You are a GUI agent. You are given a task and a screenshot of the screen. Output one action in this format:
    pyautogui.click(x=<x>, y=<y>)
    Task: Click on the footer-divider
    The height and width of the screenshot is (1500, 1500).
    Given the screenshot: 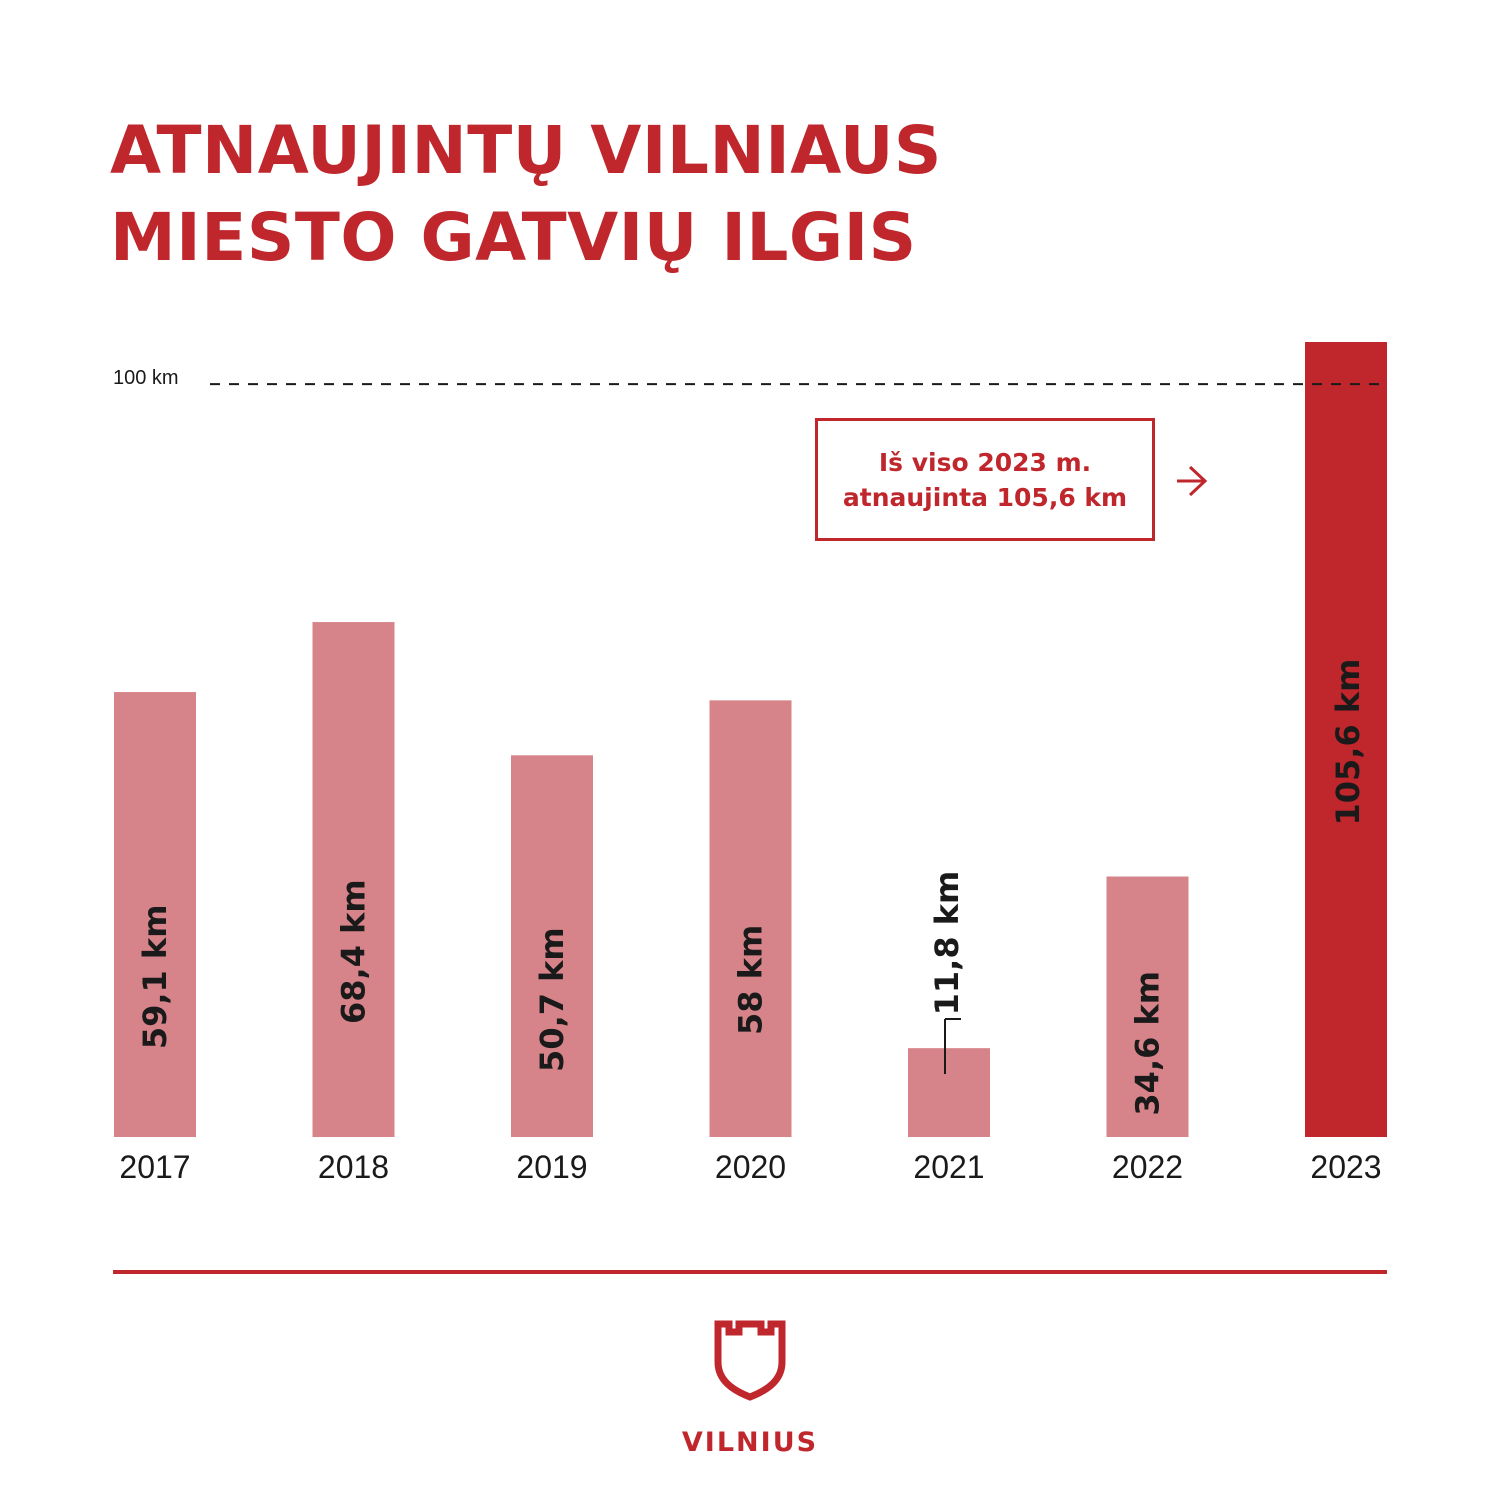 What is the action you would take?
    pyautogui.click(x=750, y=1272)
    